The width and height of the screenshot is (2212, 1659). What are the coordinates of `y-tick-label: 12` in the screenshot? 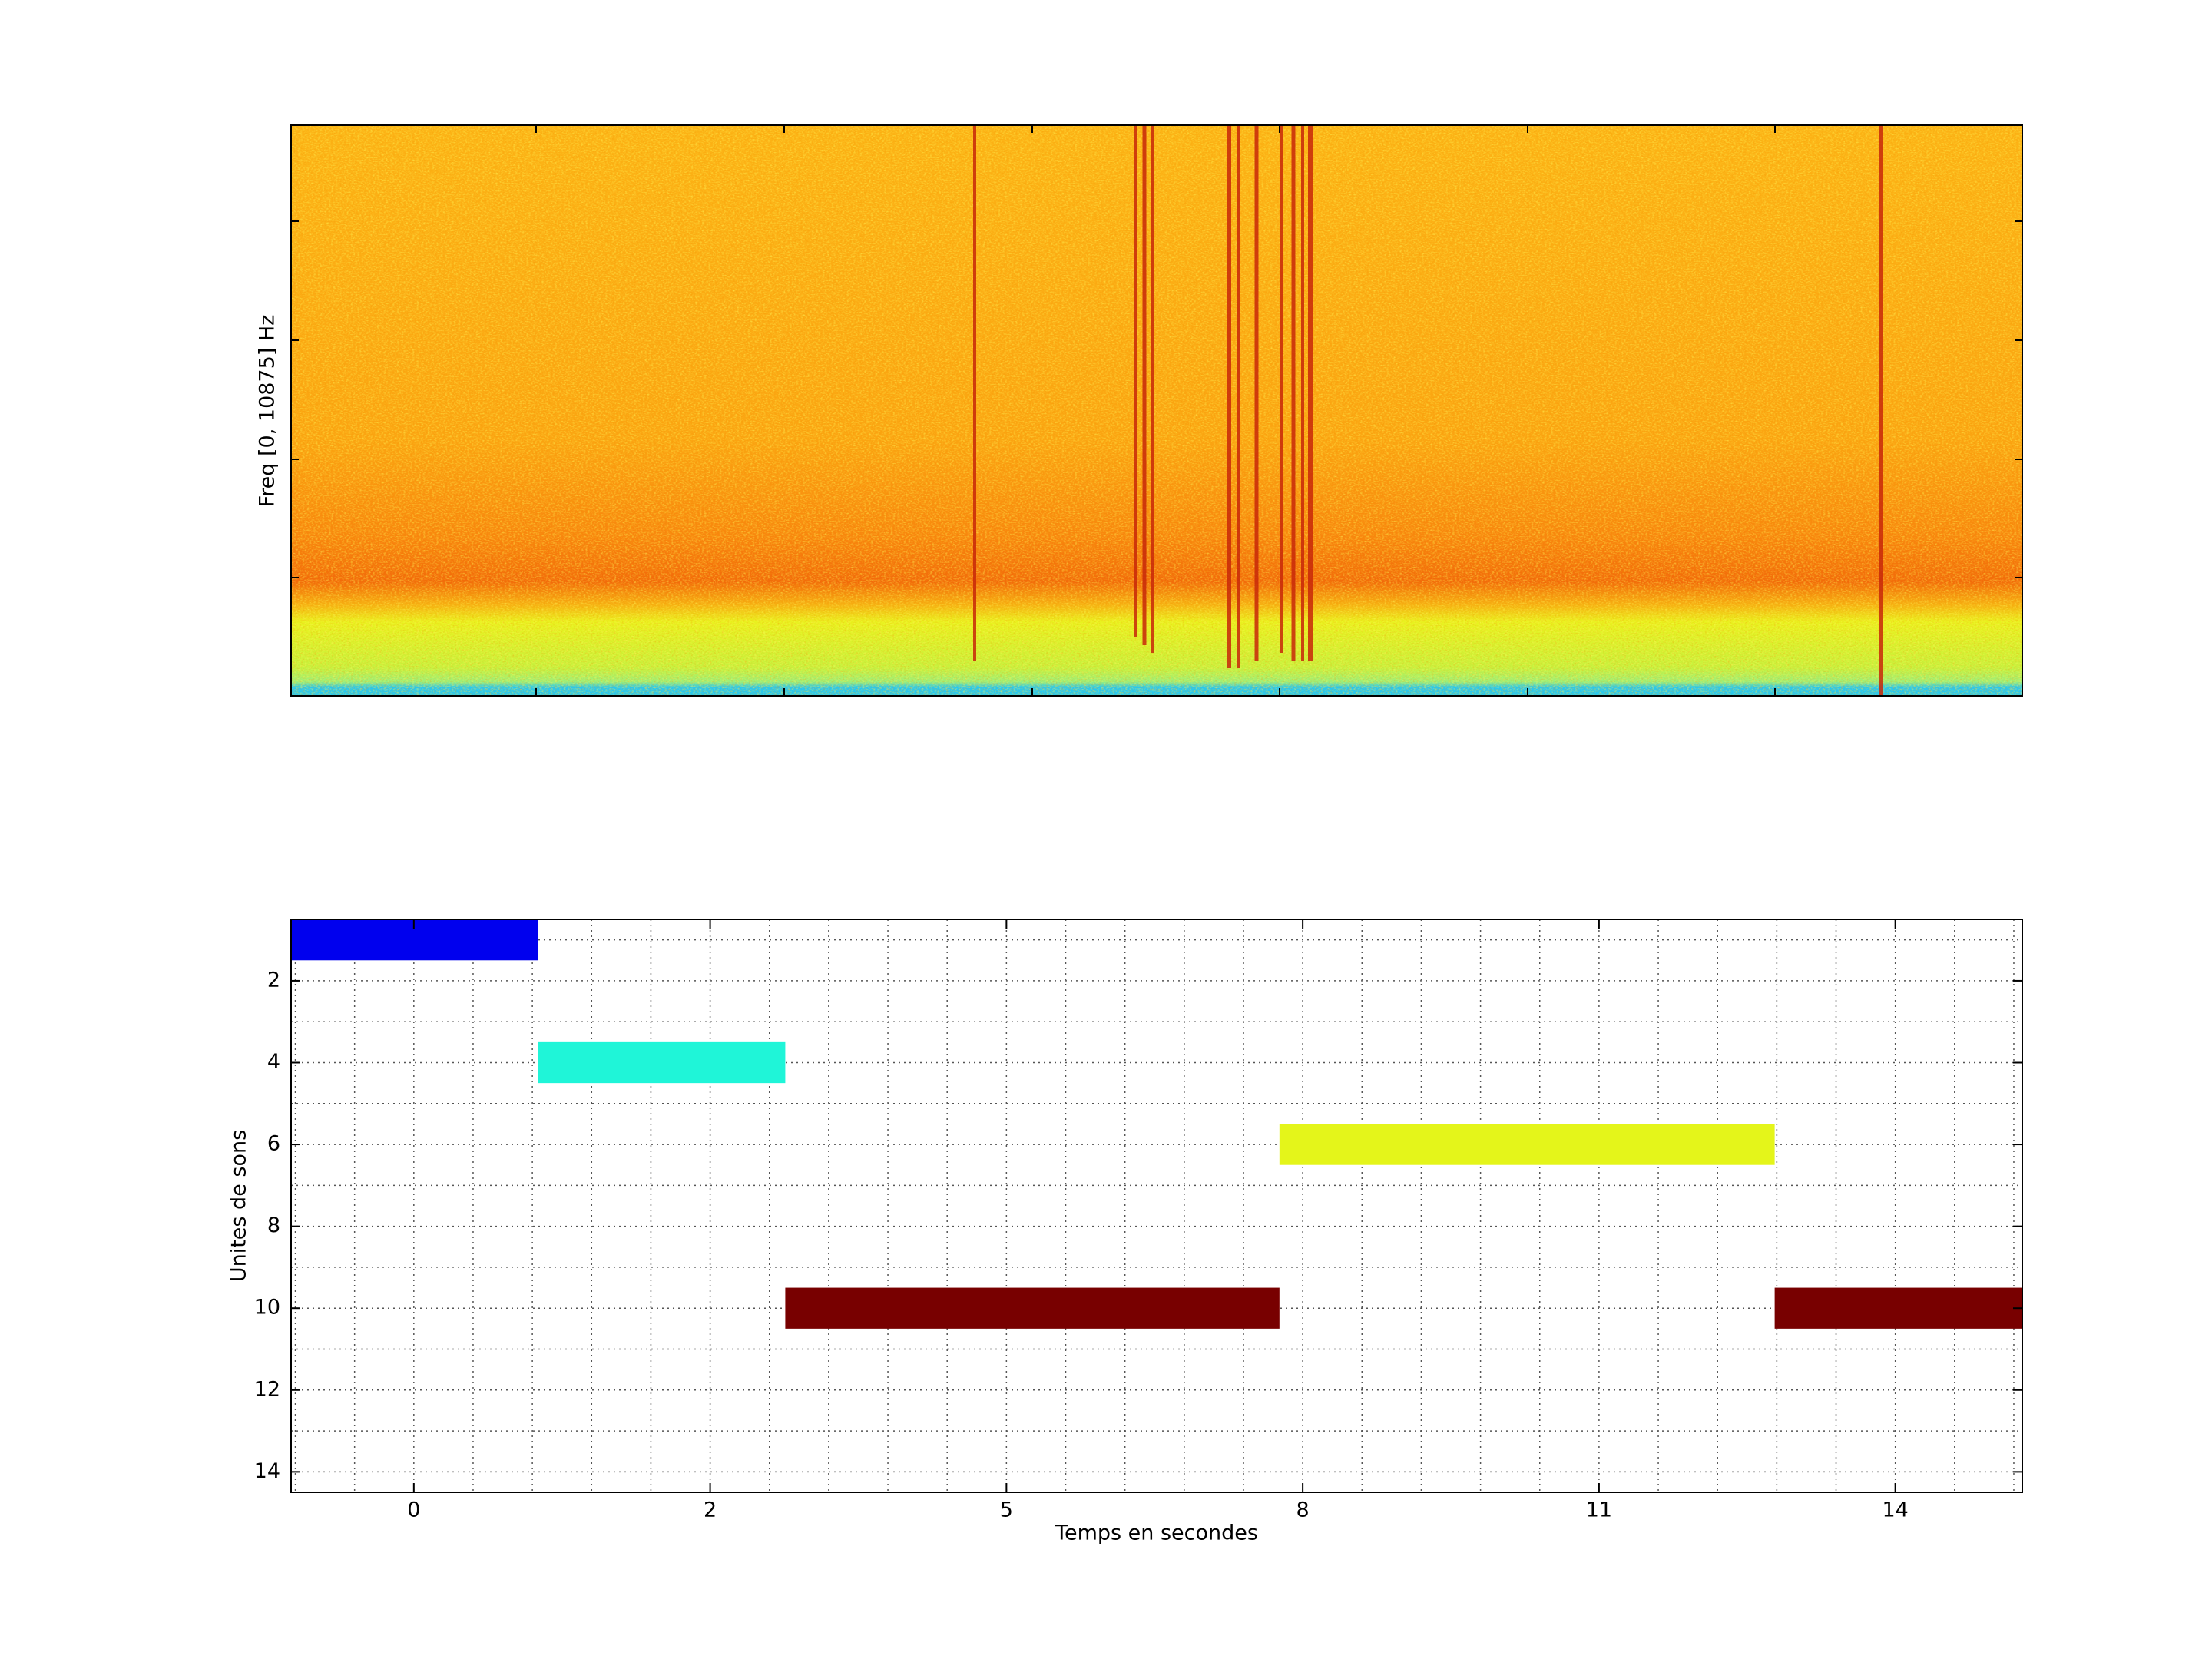 It's located at (267, 1389).